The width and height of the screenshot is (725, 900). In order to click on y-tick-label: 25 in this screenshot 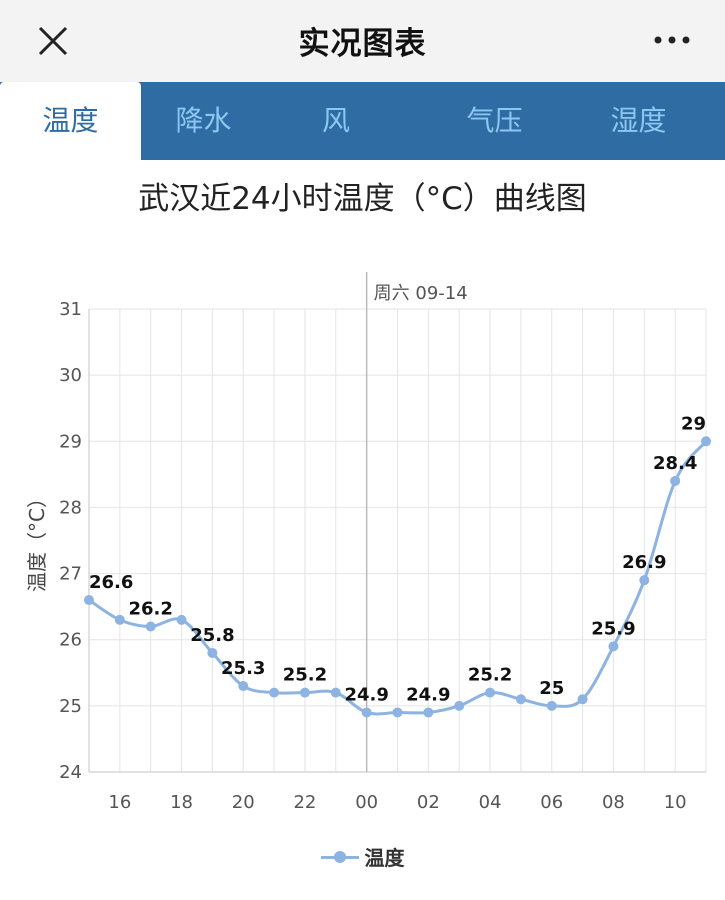, I will do `click(70, 706)`.